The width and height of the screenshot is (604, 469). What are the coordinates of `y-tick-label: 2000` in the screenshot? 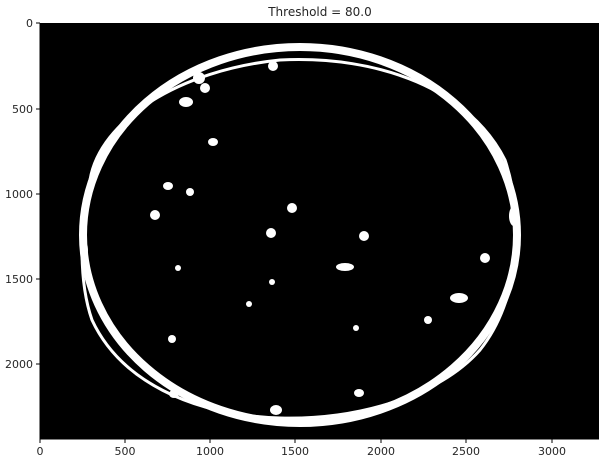 It's located at (19, 364).